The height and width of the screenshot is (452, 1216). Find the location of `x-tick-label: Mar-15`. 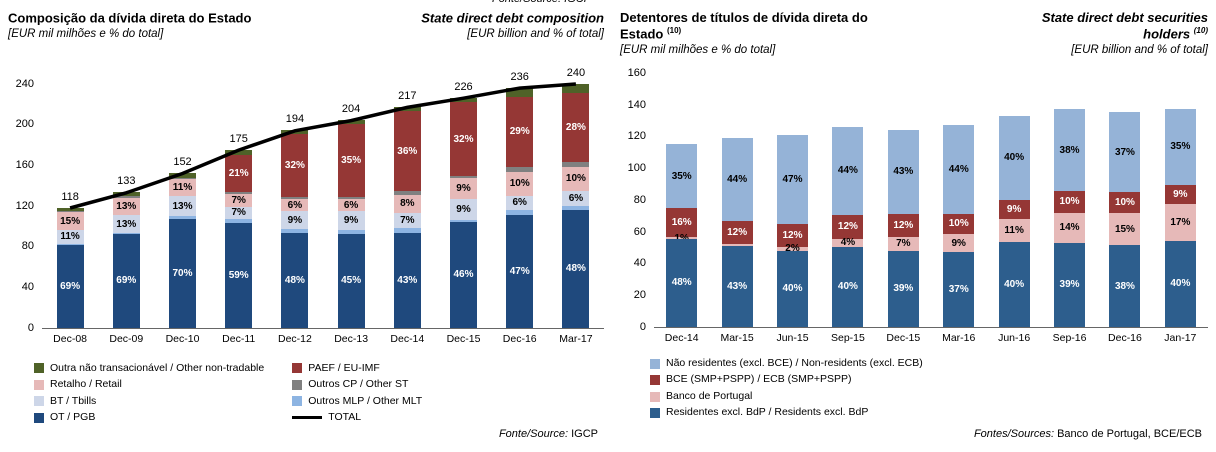

x-tick-label: Mar-15 is located at coordinates (737, 337).